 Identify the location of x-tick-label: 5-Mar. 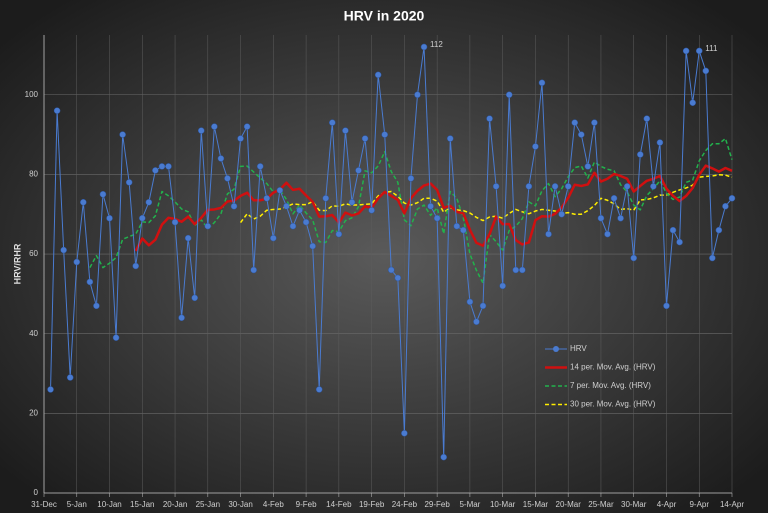
(469, 504).